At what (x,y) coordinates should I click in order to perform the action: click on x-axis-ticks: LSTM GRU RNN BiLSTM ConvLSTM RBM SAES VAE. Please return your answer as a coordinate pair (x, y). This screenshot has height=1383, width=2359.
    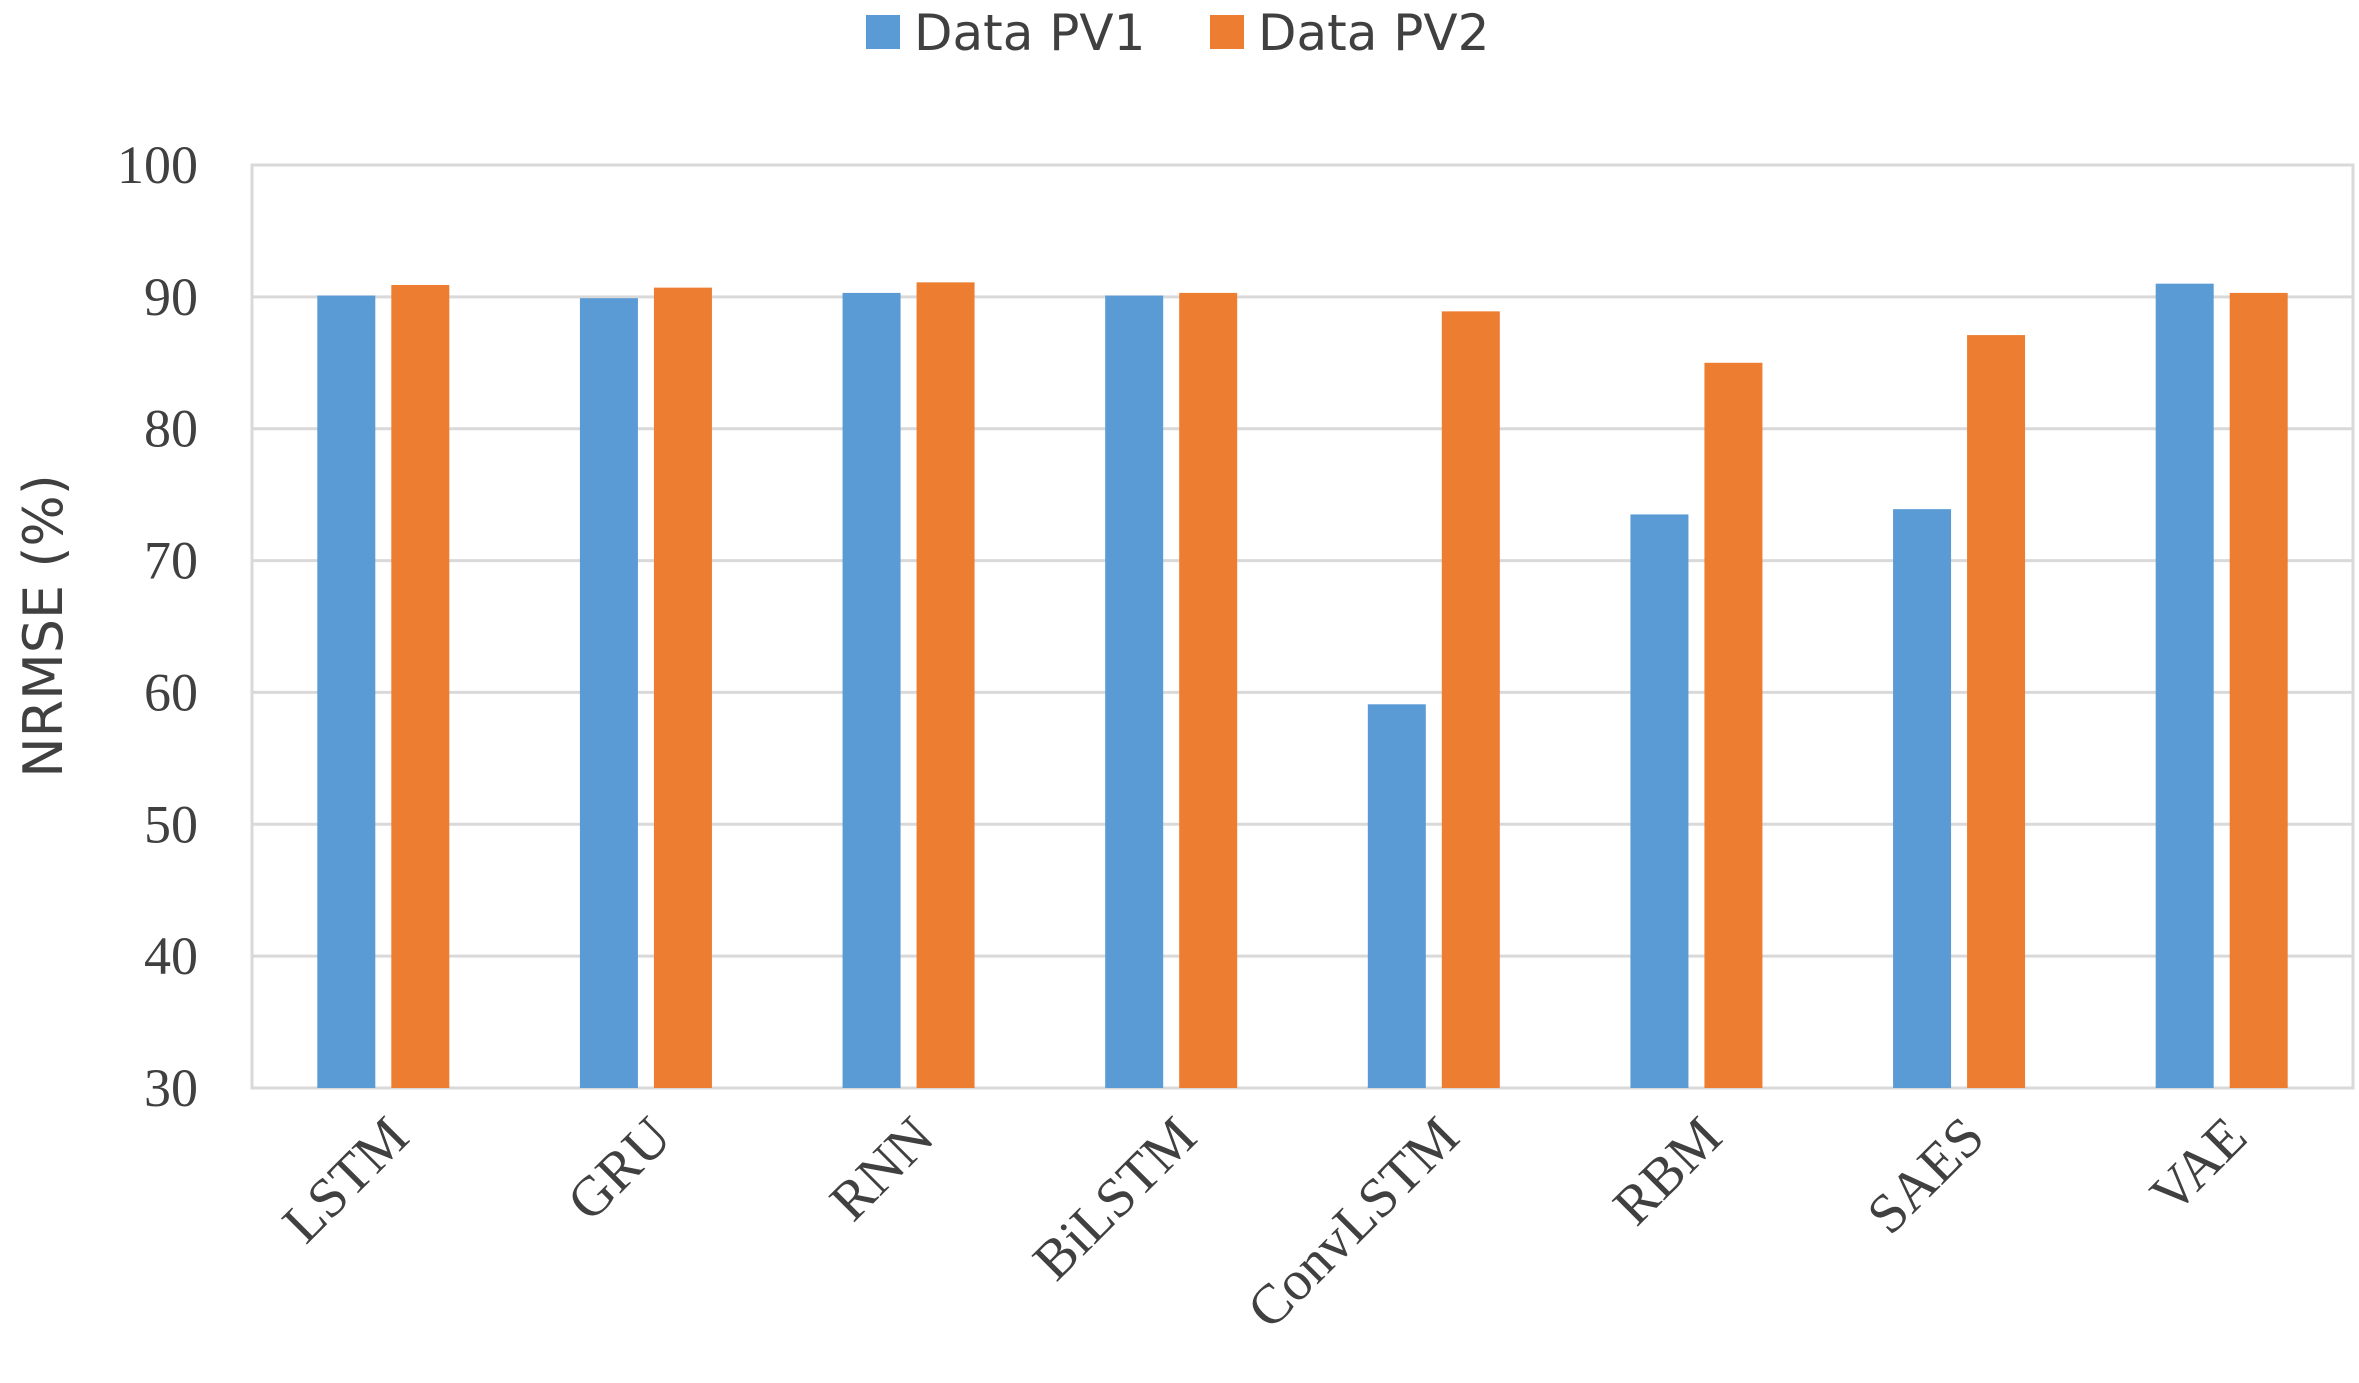
    Looking at the image, I should click on (1265, 1222).